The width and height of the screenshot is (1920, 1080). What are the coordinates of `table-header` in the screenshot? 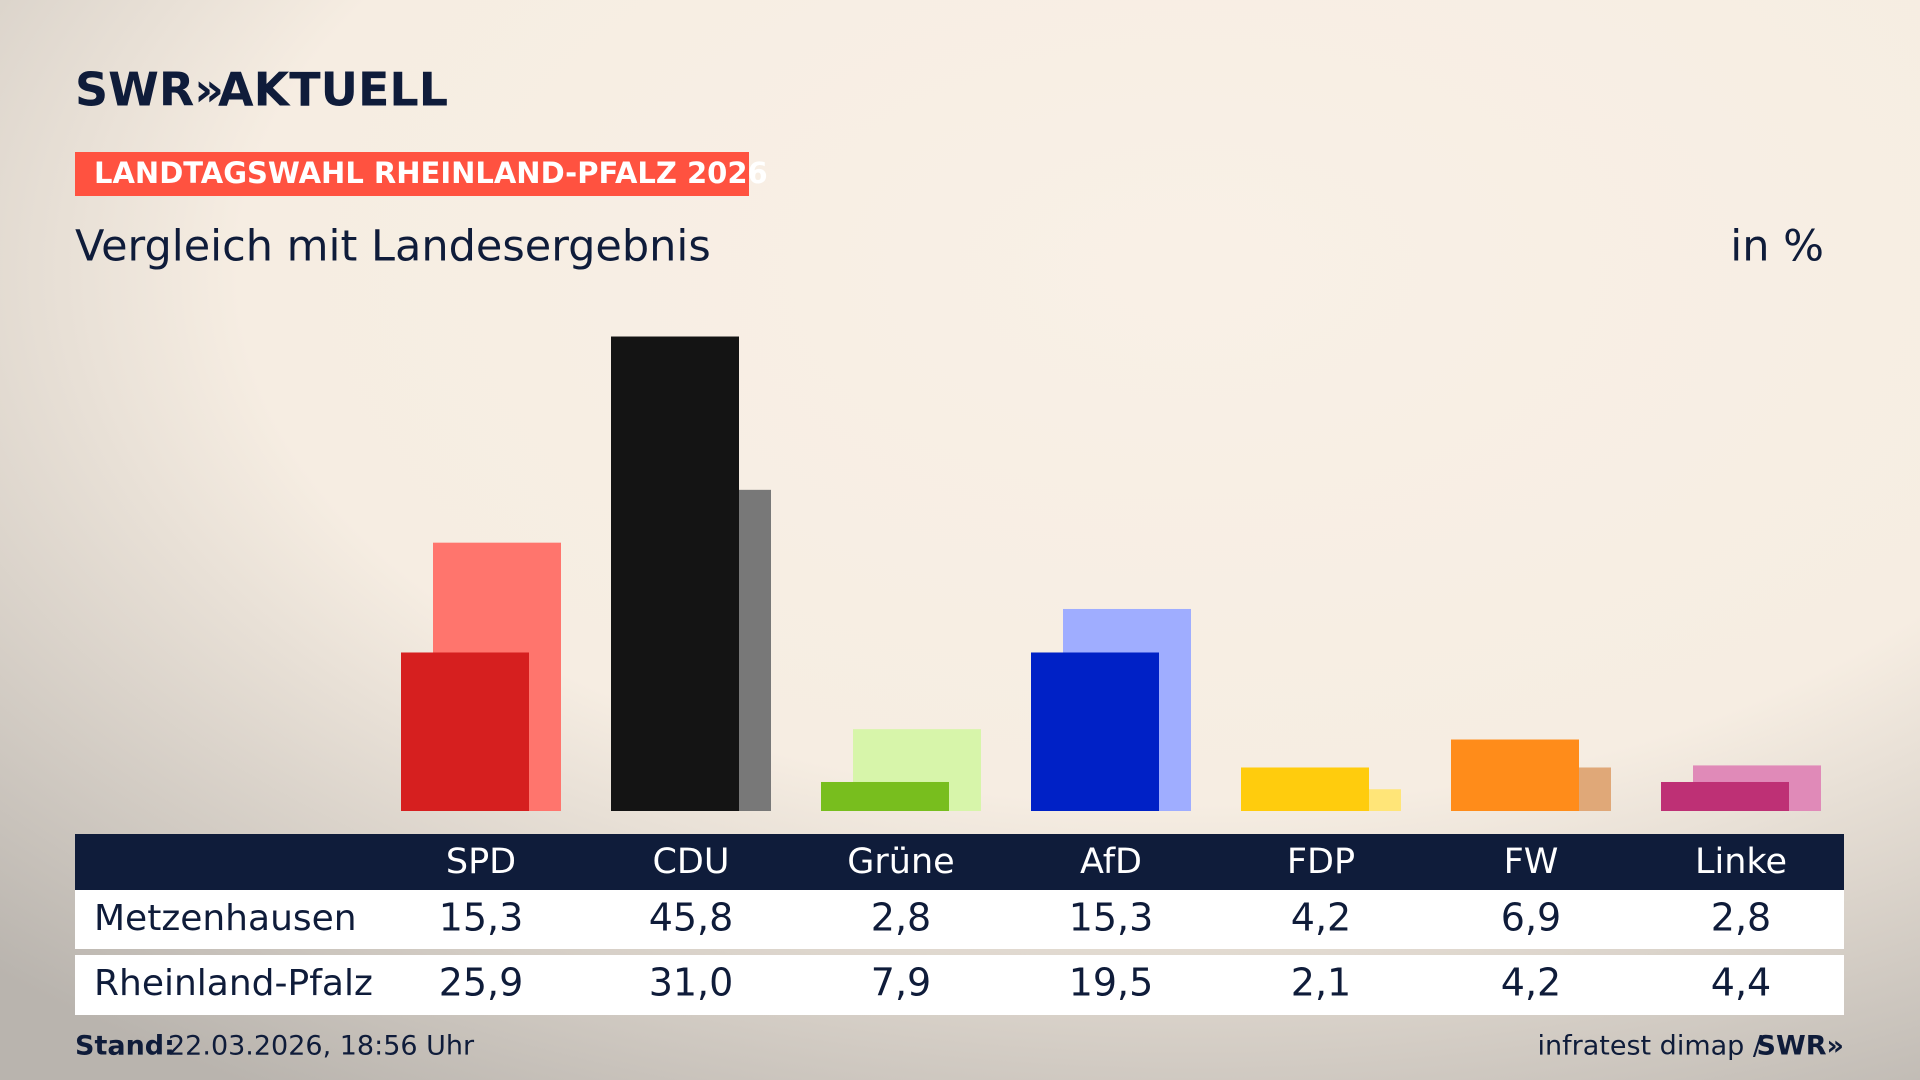 It's located at (959, 862).